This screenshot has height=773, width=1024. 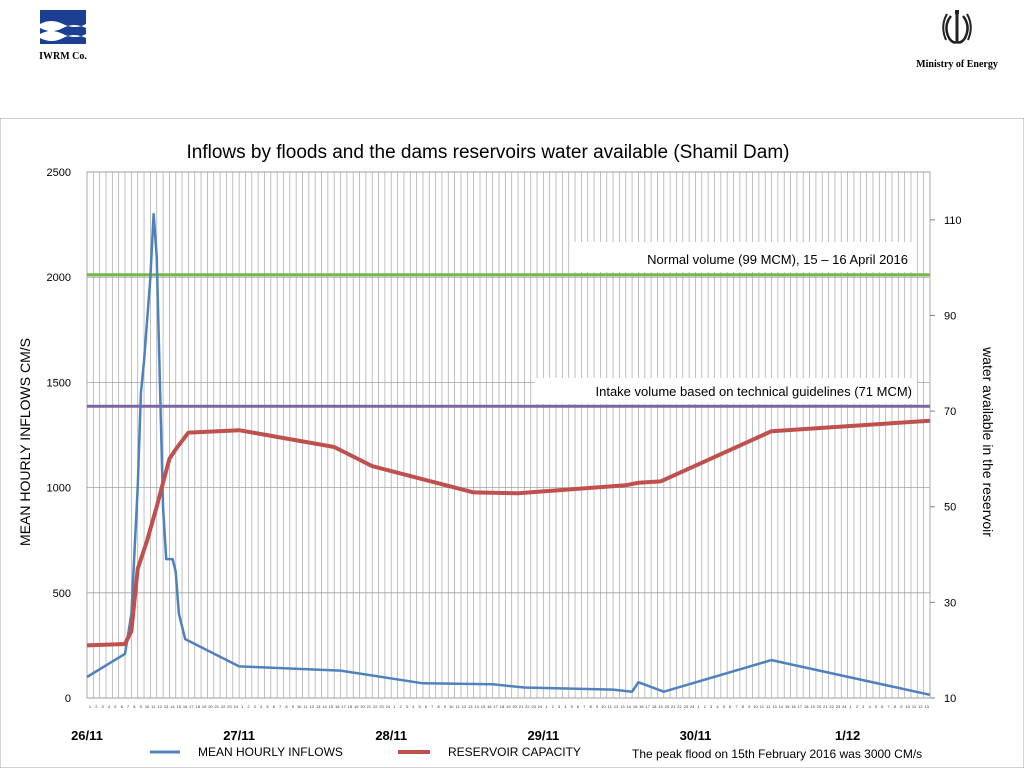 What do you see at coordinates (59, 278) in the screenshot?
I see `y-tick-label-left: 2000` at bounding box center [59, 278].